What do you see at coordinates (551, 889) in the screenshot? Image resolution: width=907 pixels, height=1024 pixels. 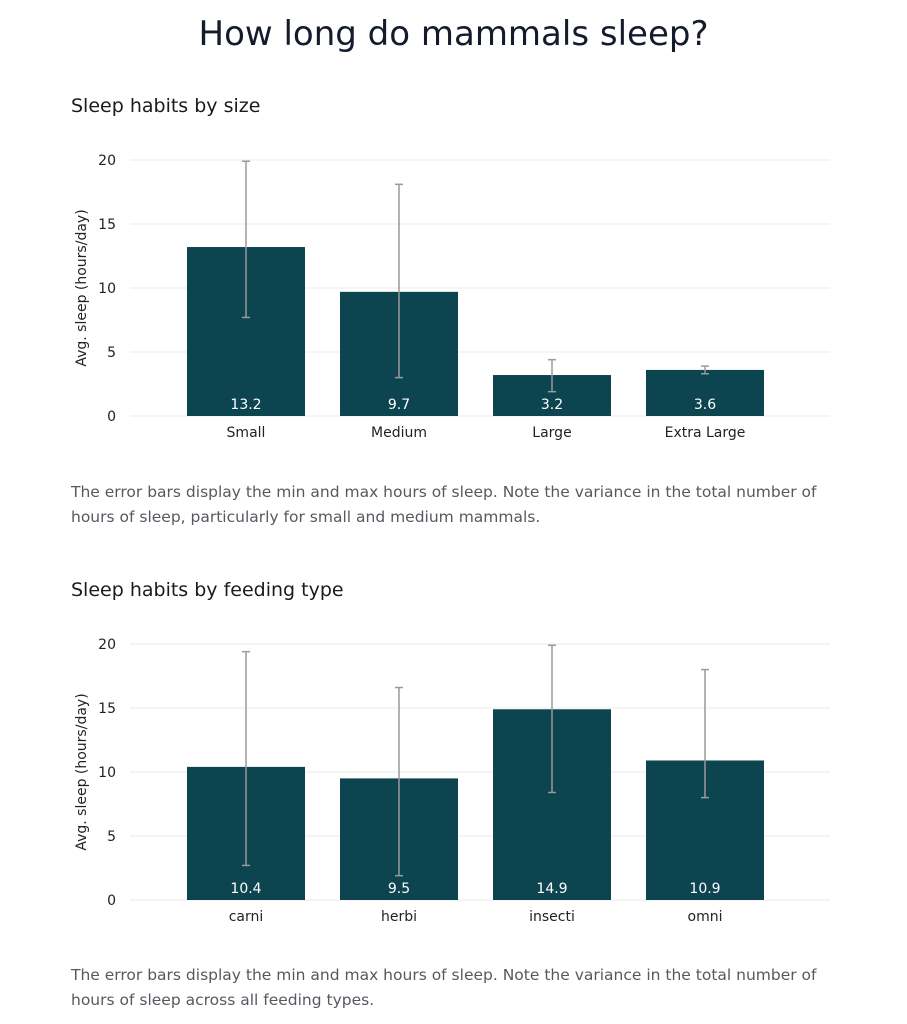 I see `bar-value-label: 14.9` at bounding box center [551, 889].